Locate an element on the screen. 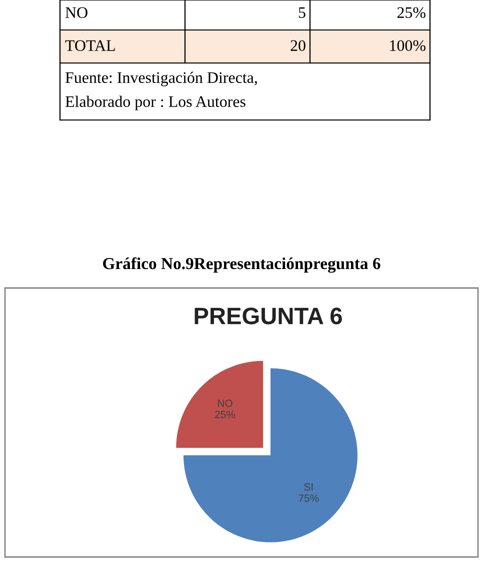 This screenshot has width=483, height=561. chart-title: PREGUNTA 6 is located at coordinates (268, 316).